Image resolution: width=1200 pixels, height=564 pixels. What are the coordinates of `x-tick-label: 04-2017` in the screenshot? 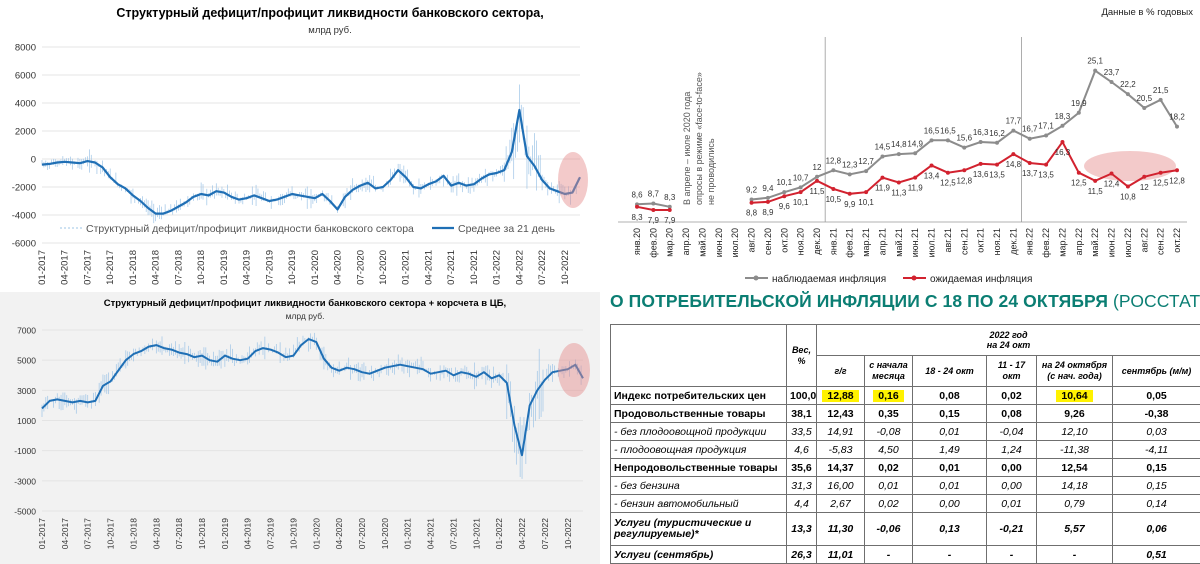 It's located at (65, 267).